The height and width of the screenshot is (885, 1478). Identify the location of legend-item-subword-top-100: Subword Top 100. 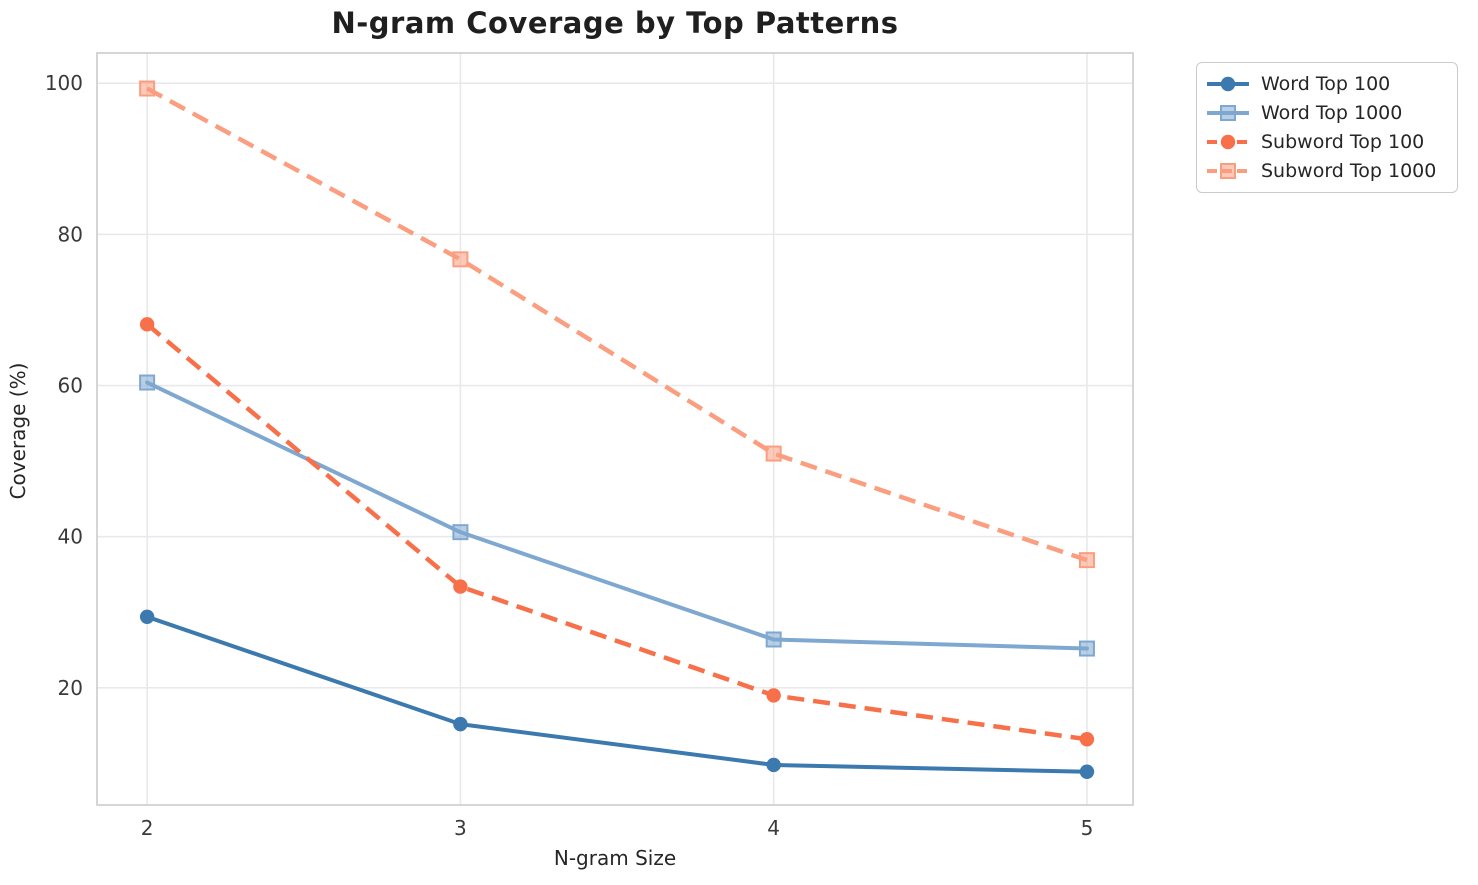
(1326, 142).